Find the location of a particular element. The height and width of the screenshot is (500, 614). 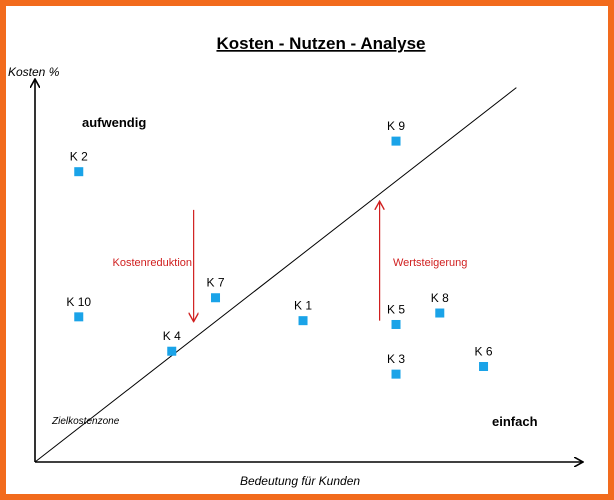

label-zielkostenzone: Zielkostenzone is located at coordinates (85, 421).